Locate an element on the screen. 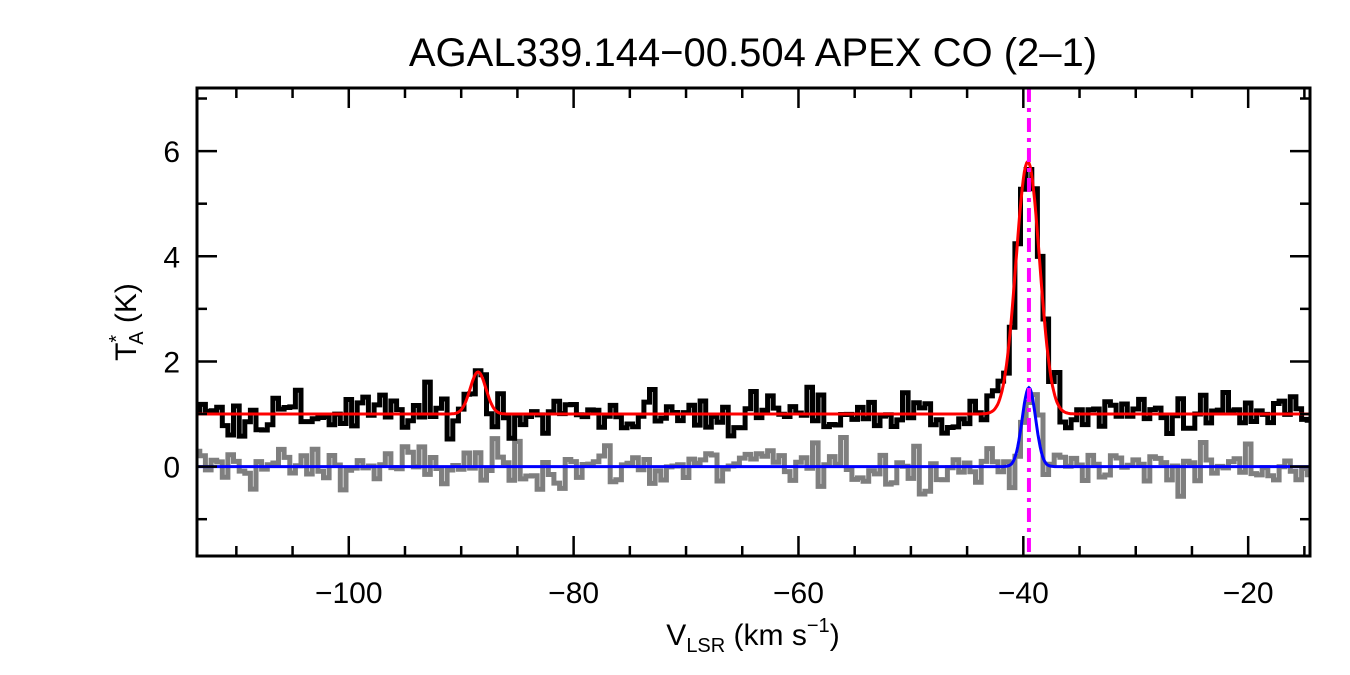 Image resolution: width=1350 pixels, height=675 pixels. y-axis-label-sub: A is located at coordinates (137, 338).